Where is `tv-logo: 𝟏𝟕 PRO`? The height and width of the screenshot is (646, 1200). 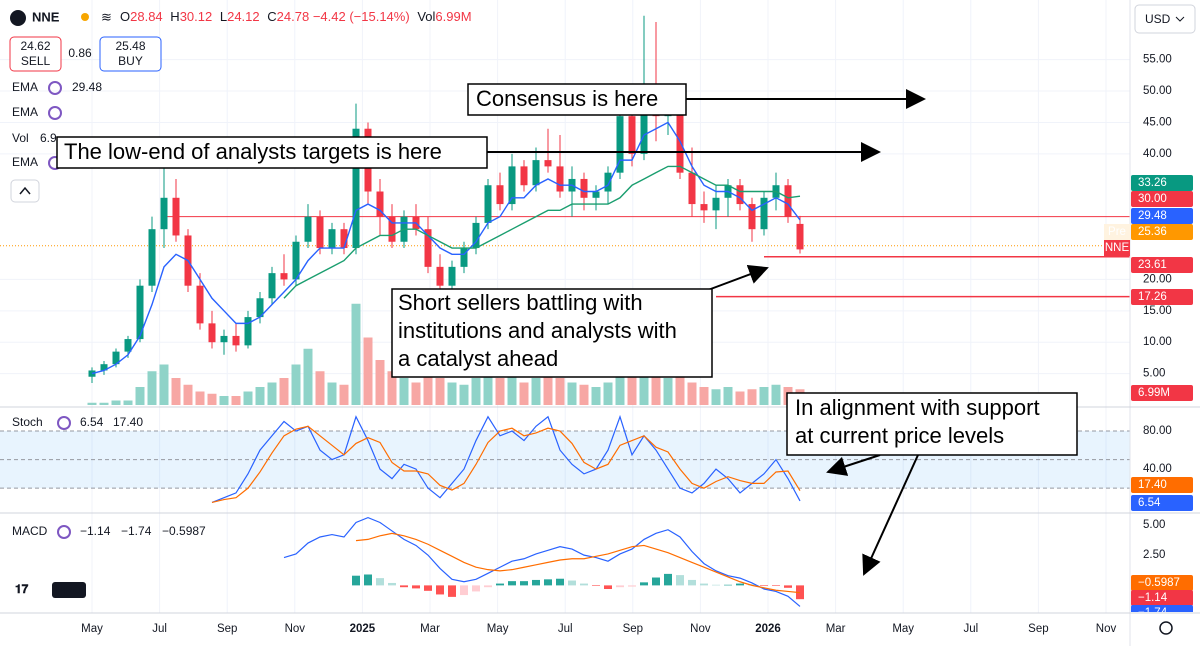
tv-logo: 𝟏𝟕 PRO is located at coordinates (50, 590).